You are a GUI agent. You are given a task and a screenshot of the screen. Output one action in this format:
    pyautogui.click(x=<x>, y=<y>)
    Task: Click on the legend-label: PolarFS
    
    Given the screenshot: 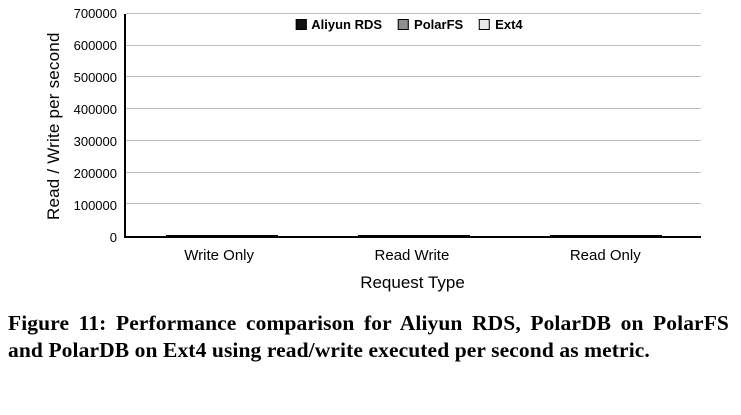 What is the action you would take?
    pyautogui.click(x=439, y=24)
    